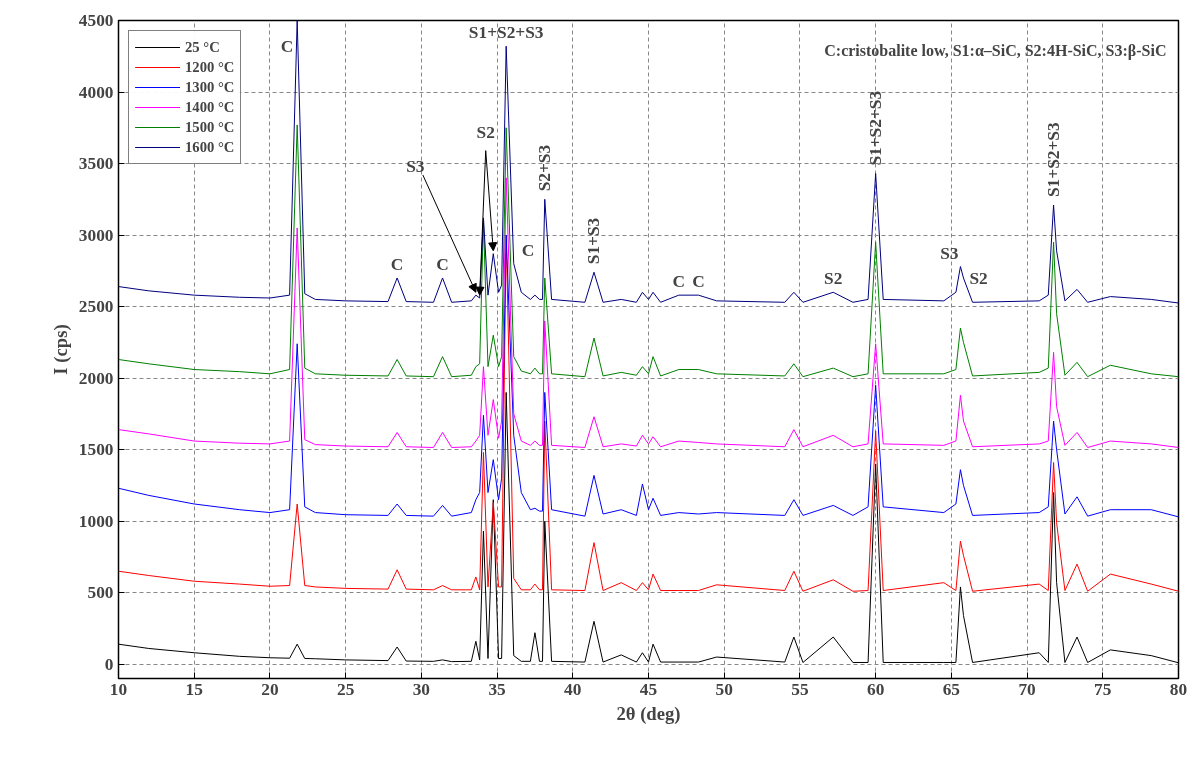 The width and height of the screenshot is (1198, 773). What do you see at coordinates (724, 689) in the screenshot?
I see `x-tick-label: 50` at bounding box center [724, 689].